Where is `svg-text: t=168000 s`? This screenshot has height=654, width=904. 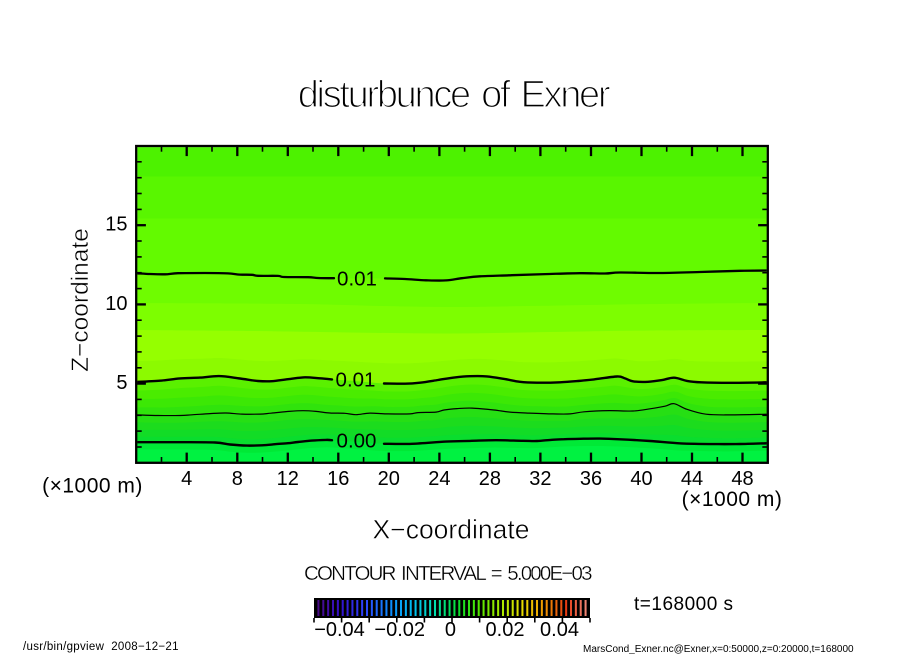
svg-text: t=168000 s is located at coordinates (684, 604).